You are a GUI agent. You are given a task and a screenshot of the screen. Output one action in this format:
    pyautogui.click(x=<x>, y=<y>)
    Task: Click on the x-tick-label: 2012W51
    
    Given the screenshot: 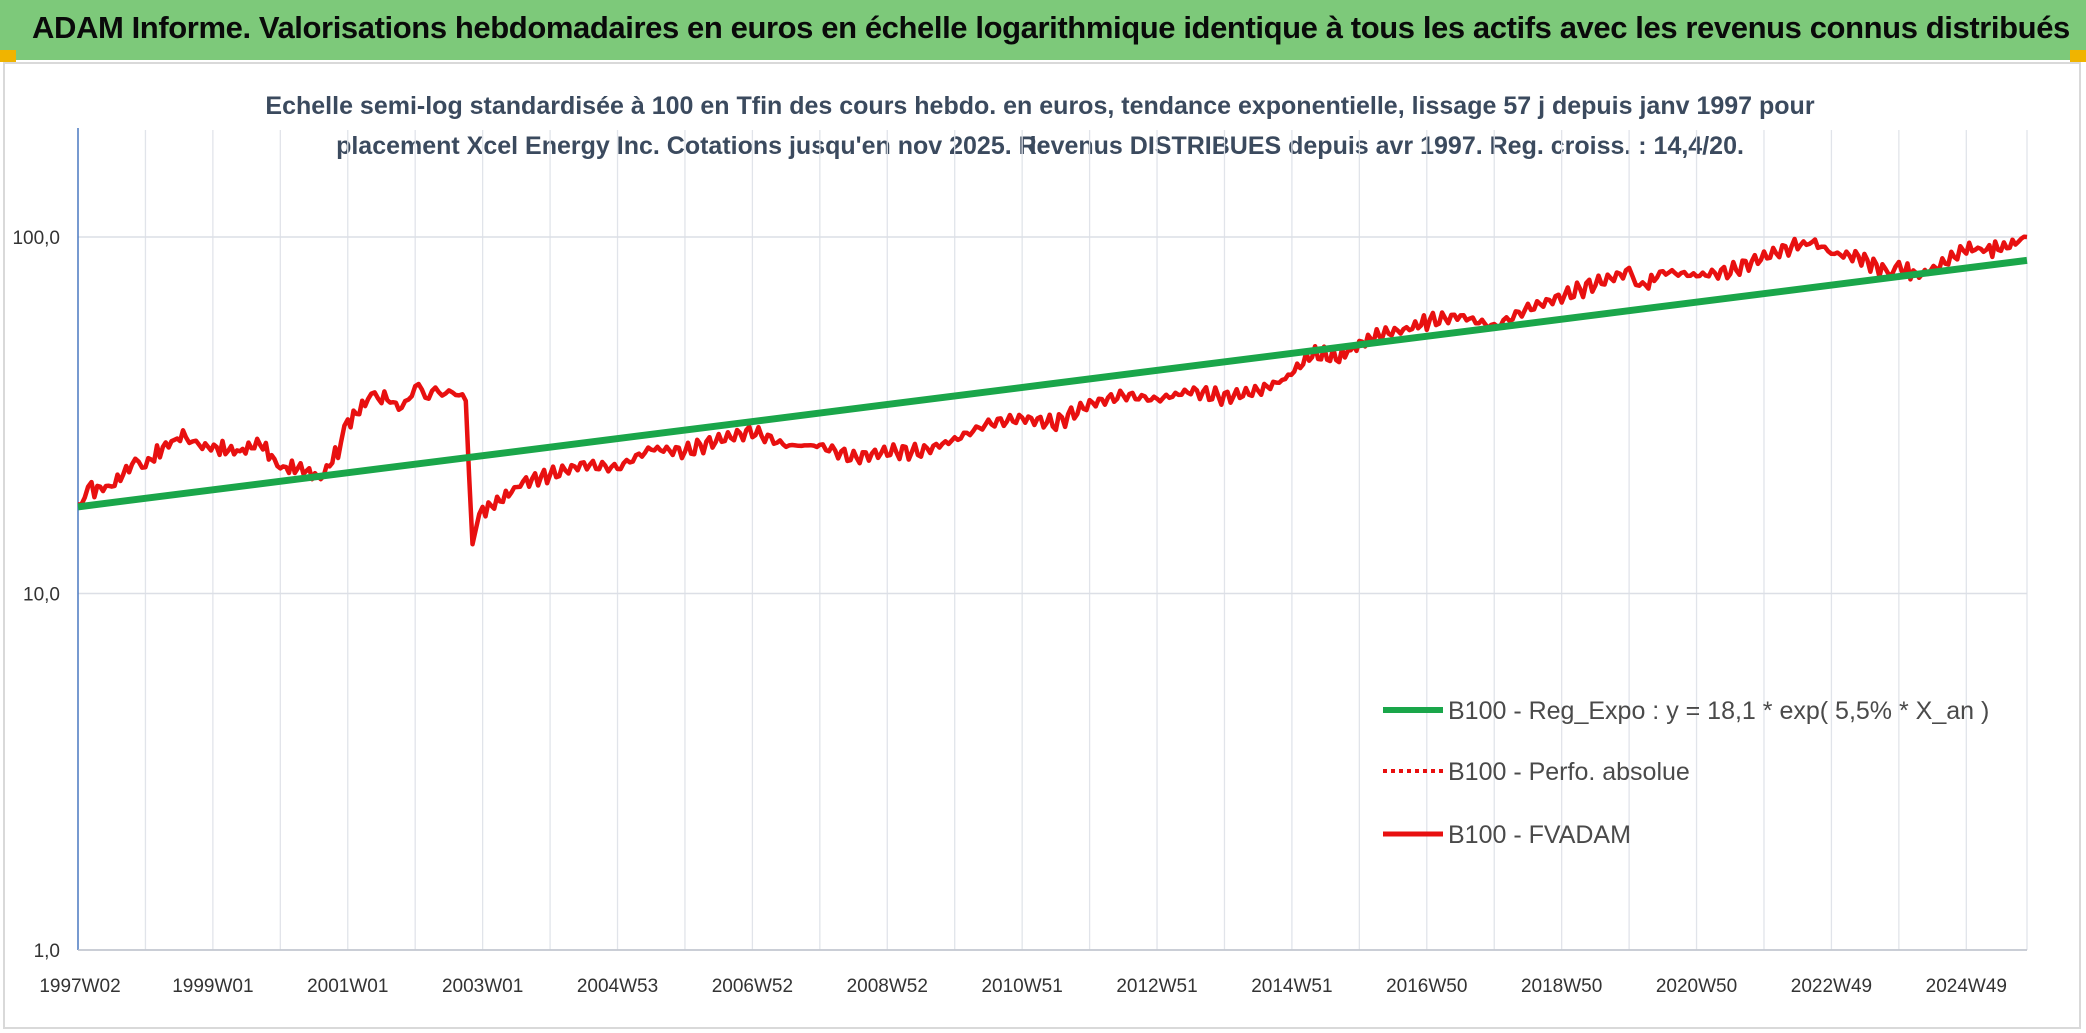 What is the action you would take?
    pyautogui.click(x=1156, y=986)
    